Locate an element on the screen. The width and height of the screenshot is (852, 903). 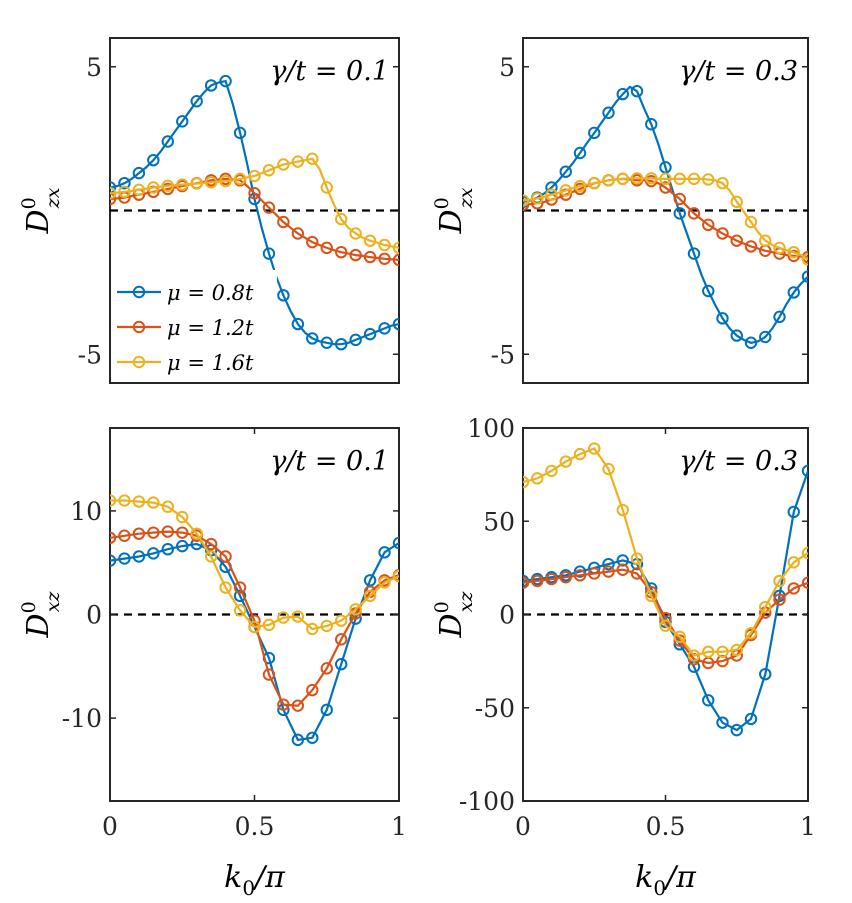
legend: μ = 0.8t μ = 1.2t μ = 1.6t is located at coordinates (194, 326).